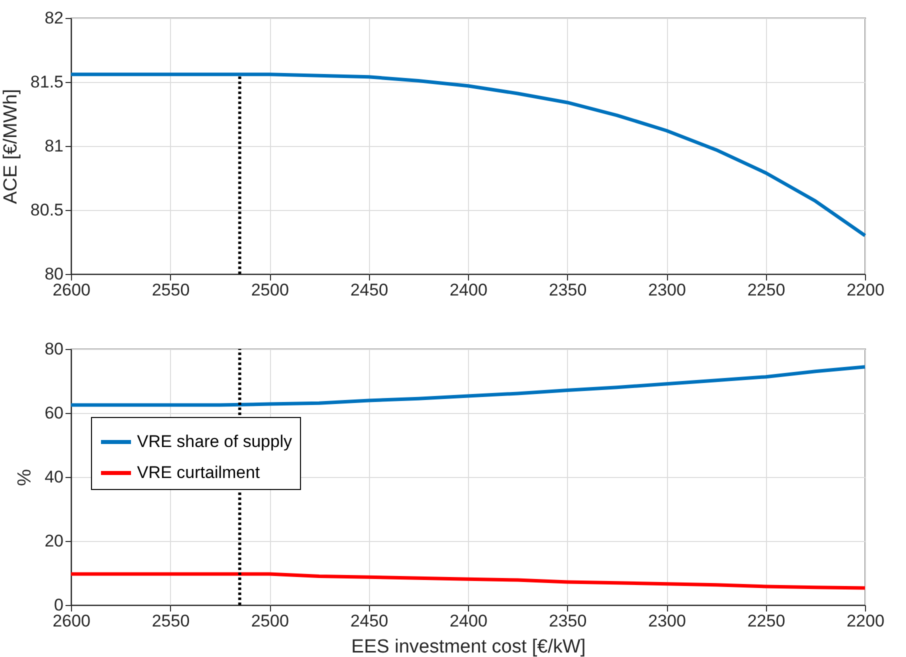 Image resolution: width=906 pixels, height=657 pixels. I want to click on y-tick-label: 60, so click(54, 413).